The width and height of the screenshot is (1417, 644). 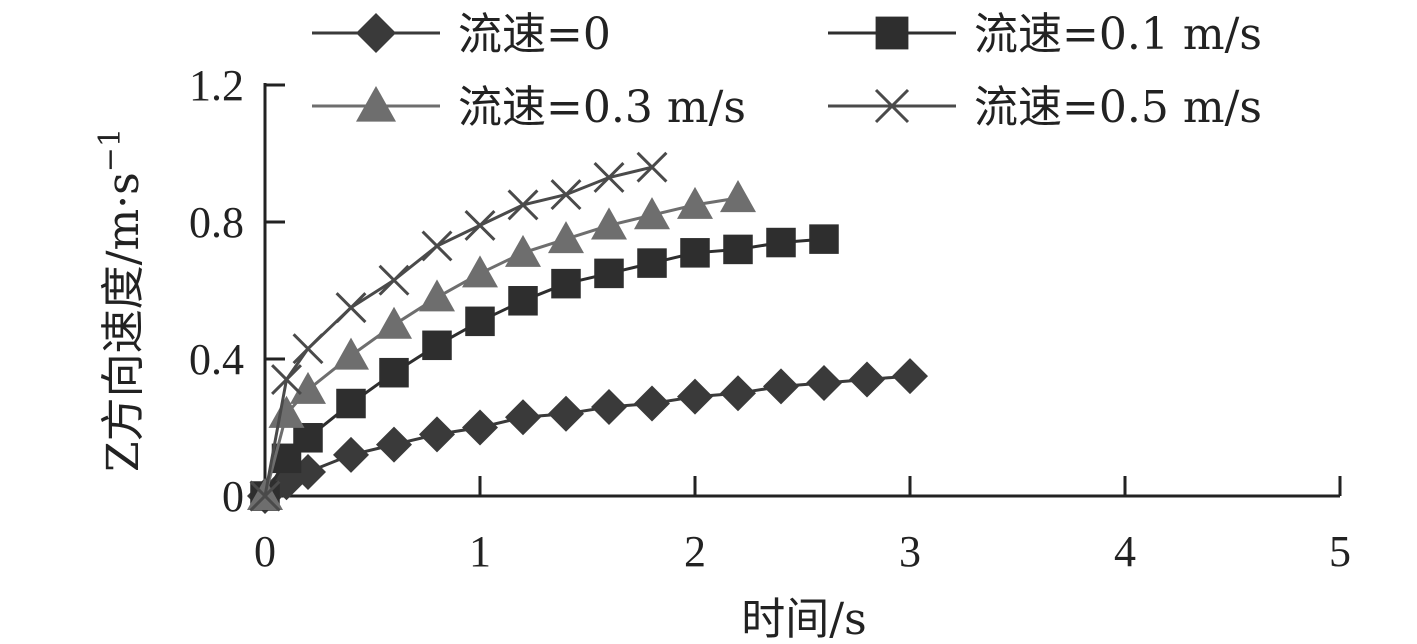 What do you see at coordinates (695, 551) in the screenshot?
I see `x-tick-label: 2` at bounding box center [695, 551].